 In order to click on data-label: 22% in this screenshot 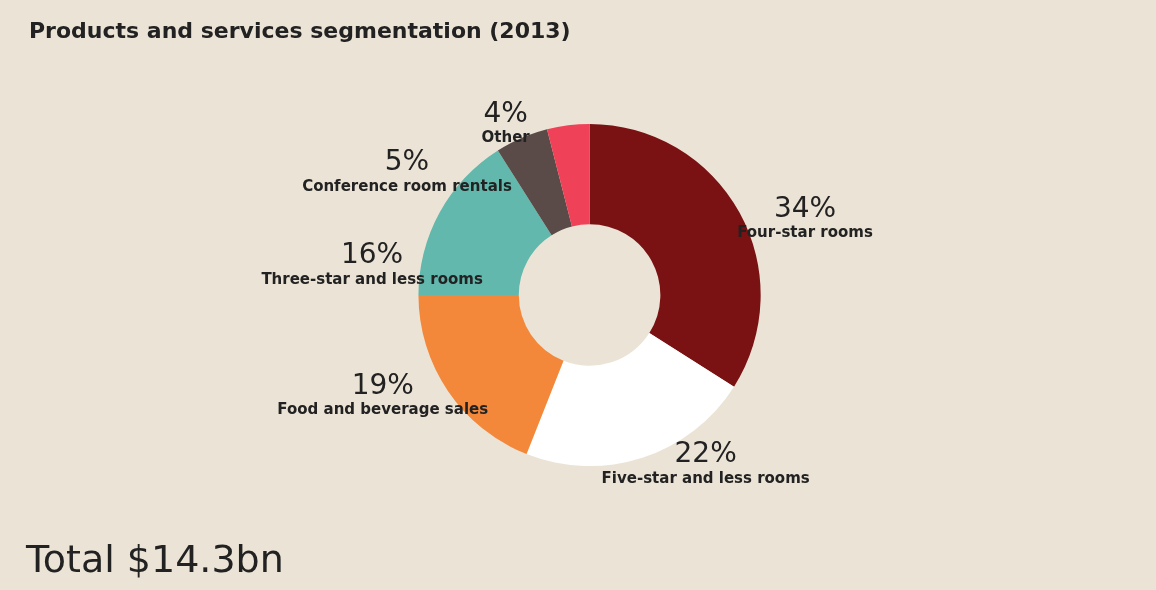, I will do `click(705, 453)`.